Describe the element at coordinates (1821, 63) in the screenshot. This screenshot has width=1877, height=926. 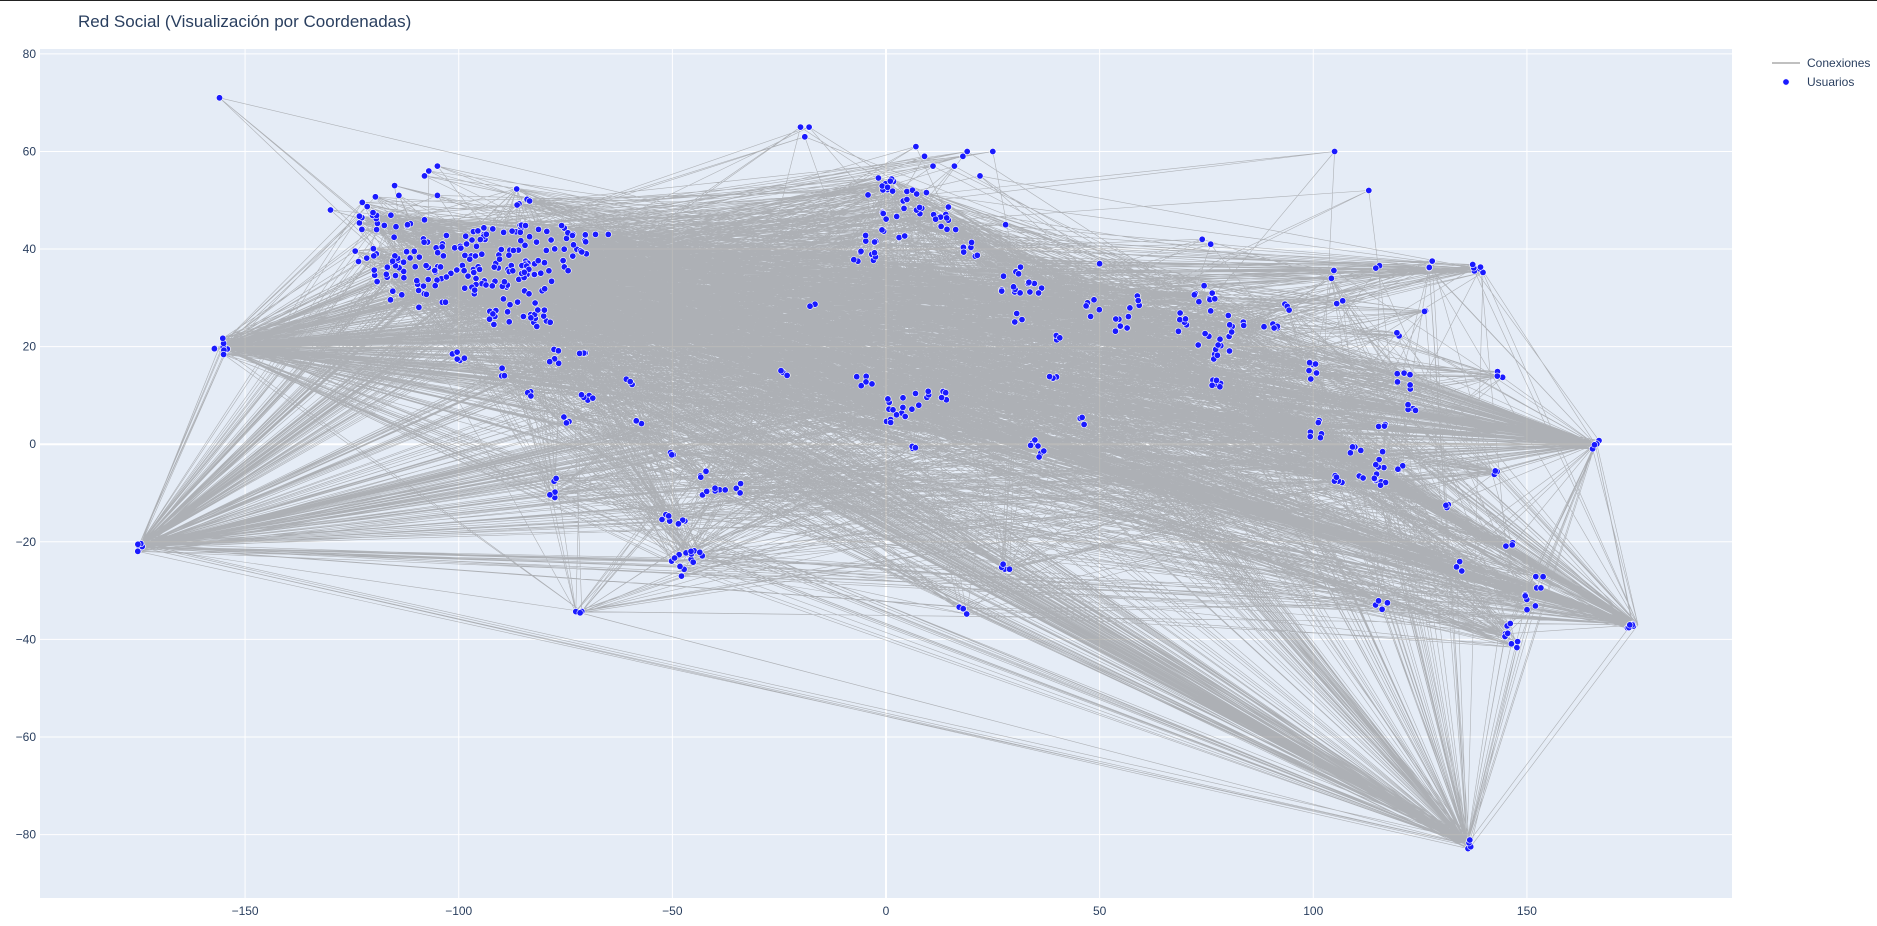
I see `legend-item-conexiones: Conexiones` at that location.